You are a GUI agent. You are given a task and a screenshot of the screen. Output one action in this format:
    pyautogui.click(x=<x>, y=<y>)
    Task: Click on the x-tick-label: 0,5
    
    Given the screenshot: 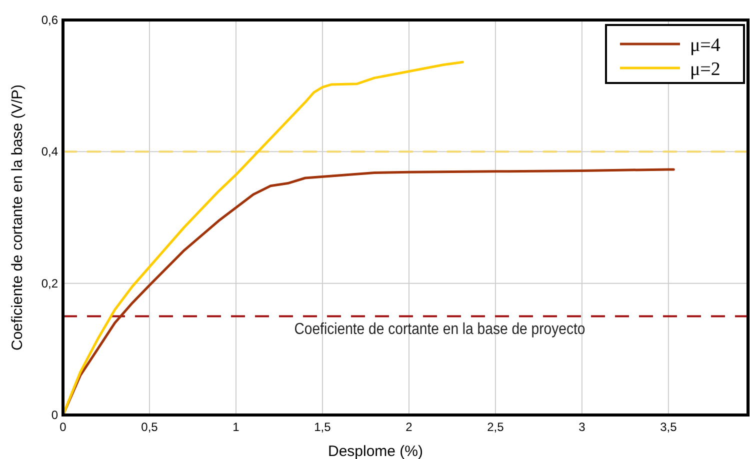 What is the action you would take?
    pyautogui.click(x=149, y=427)
    